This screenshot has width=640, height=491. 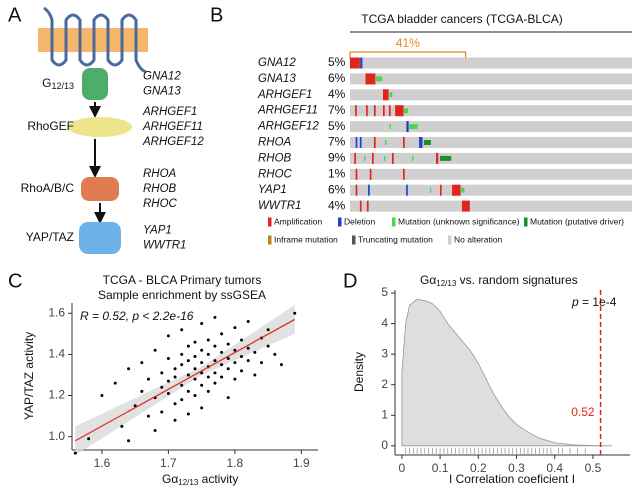 What do you see at coordinates (50, 237) in the screenshot?
I see `node-label: YAP/TAZ` at bounding box center [50, 237].